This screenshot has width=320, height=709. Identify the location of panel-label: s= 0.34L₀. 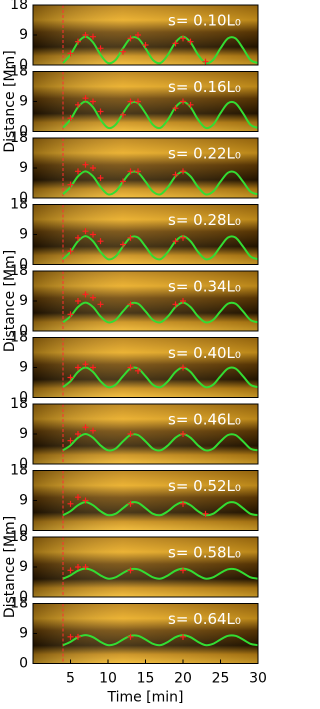
(204, 287).